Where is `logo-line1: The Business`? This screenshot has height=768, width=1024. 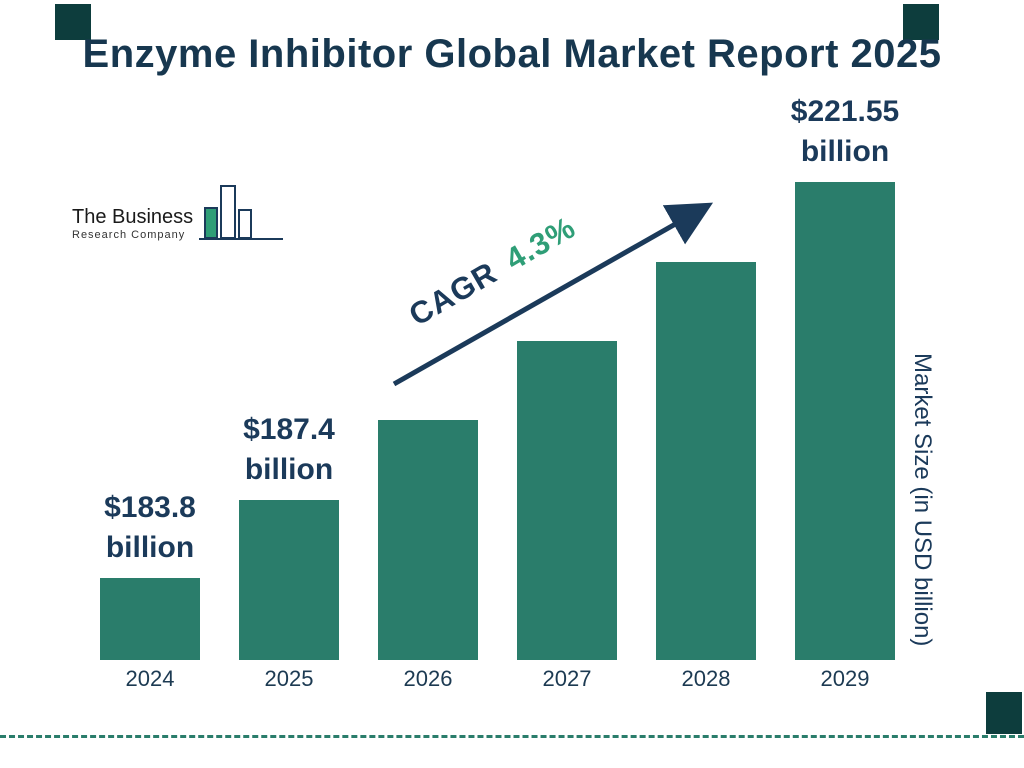 logo-line1: The Business is located at coordinates (133, 217).